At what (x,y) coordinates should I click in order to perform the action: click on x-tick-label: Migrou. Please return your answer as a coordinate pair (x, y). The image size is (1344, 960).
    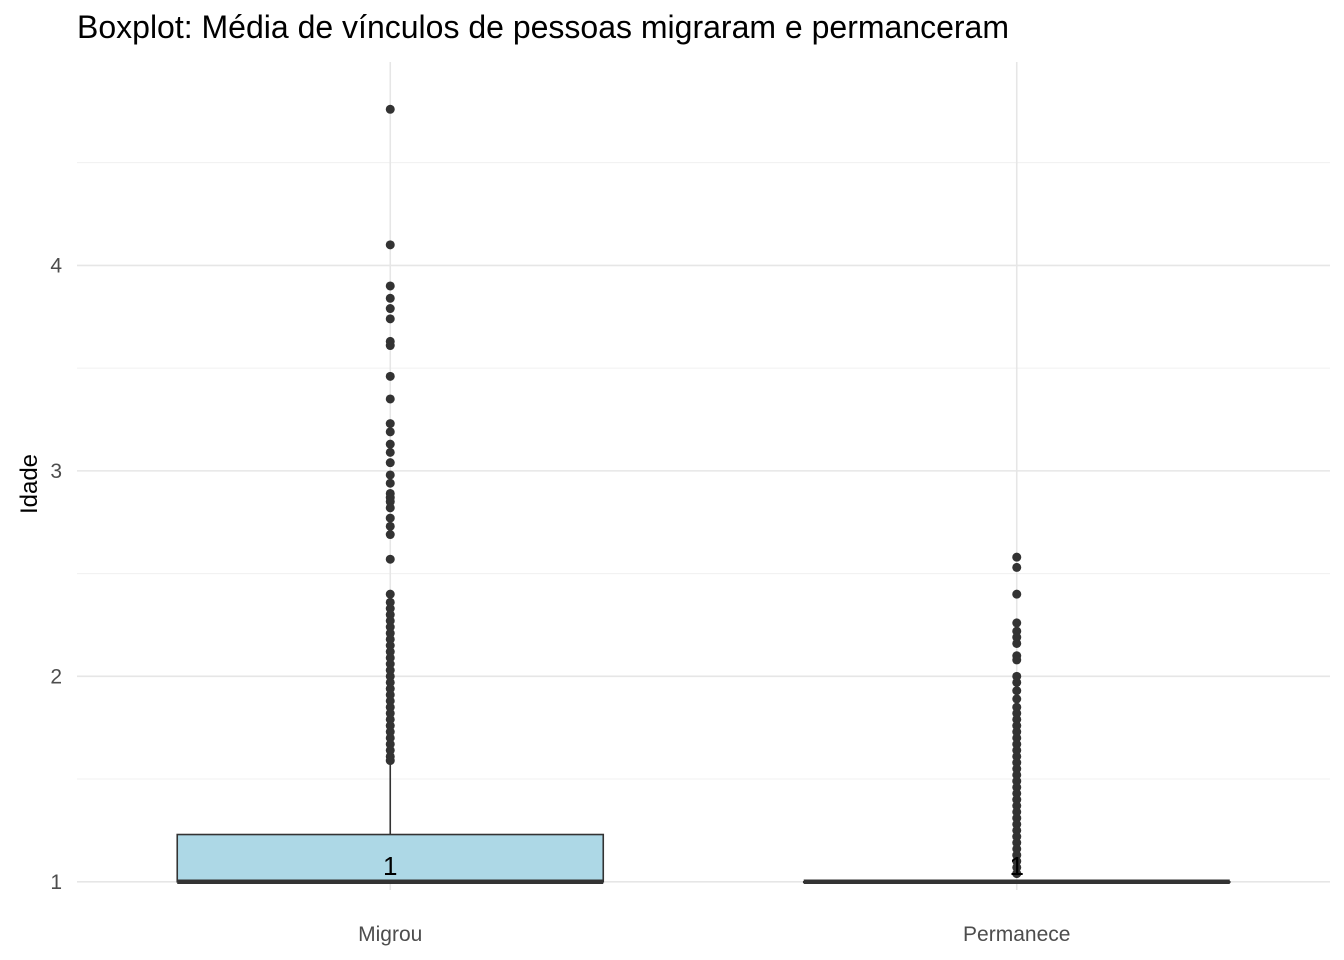
    Looking at the image, I should click on (390, 934).